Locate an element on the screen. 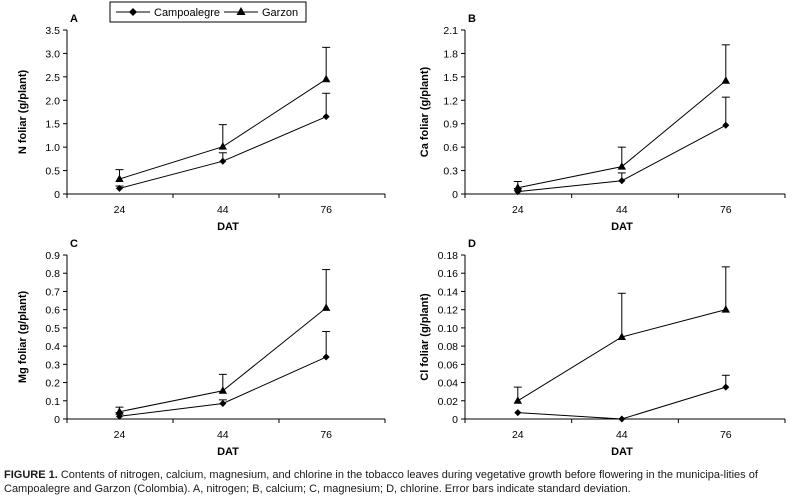  y-tick-label: 0.04 is located at coordinates (448, 384).